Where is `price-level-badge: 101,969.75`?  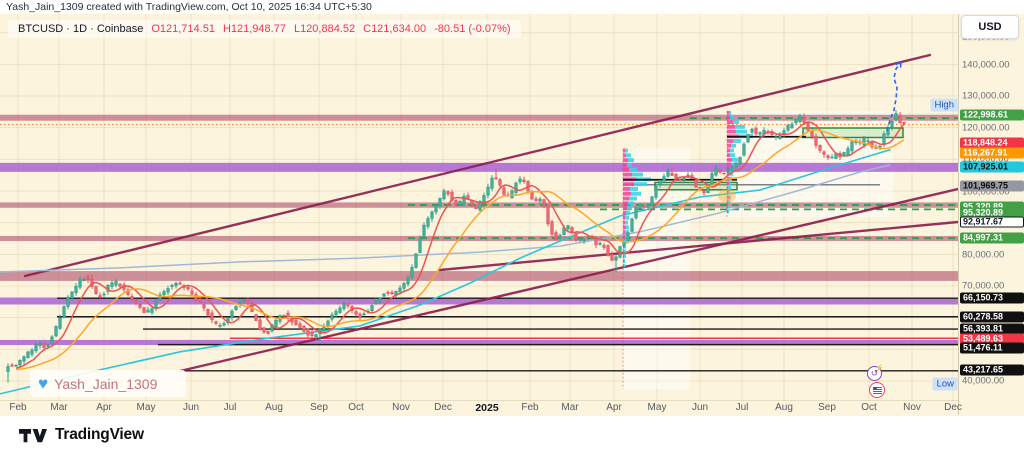 price-level-badge: 101,969.75 is located at coordinates (992, 185).